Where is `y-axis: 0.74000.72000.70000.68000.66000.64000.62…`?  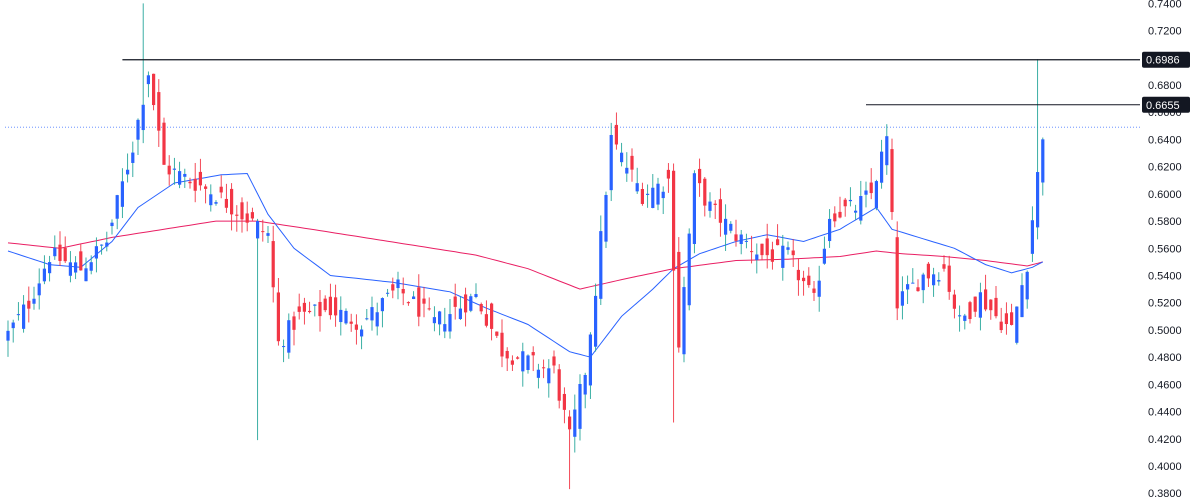 y-axis: 0.74000.72000.70000.68000.66000.64000.62… is located at coordinates (1165, 250).